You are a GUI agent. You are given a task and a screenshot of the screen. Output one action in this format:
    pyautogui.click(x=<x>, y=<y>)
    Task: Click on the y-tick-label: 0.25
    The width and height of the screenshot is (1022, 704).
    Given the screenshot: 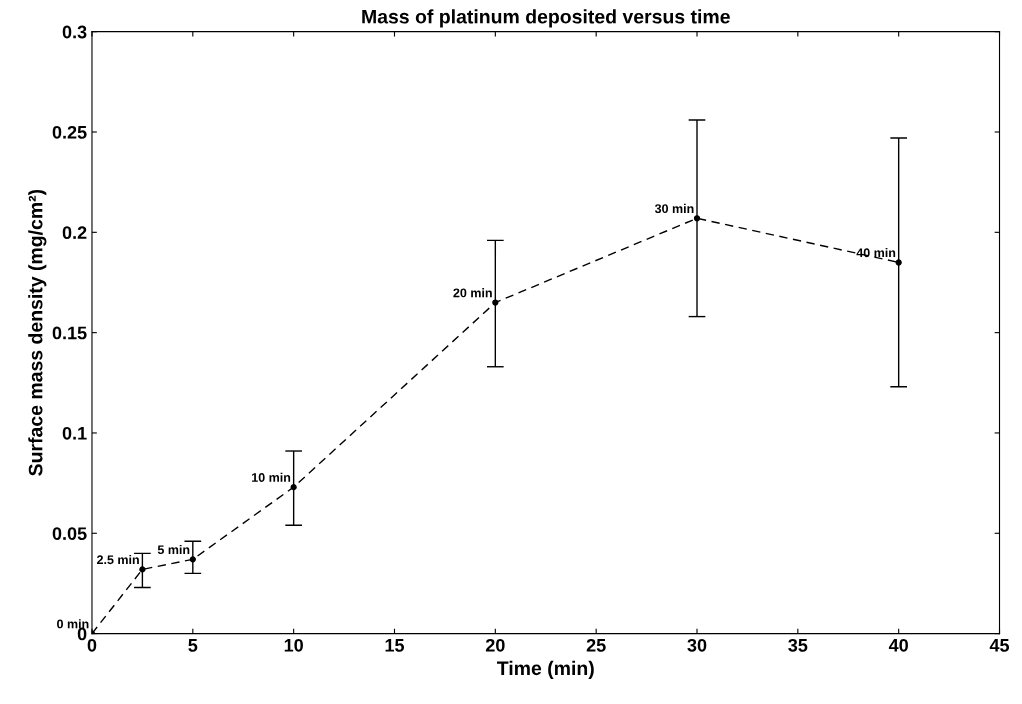 What is the action you would take?
    pyautogui.click(x=69, y=132)
    